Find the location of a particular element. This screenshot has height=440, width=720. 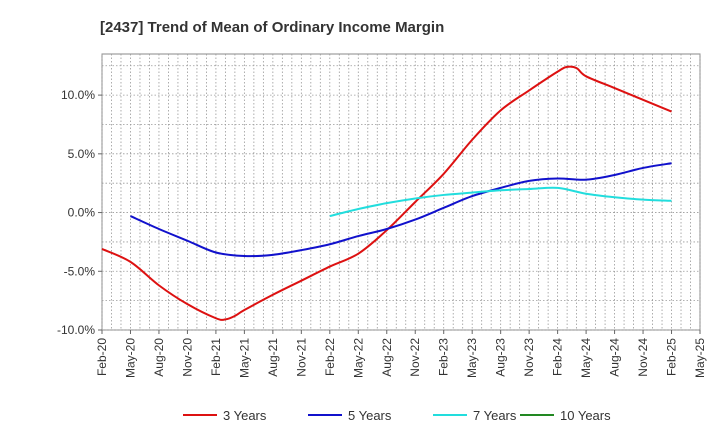

x-tick-label: May-22 is located at coordinates (358, 358).